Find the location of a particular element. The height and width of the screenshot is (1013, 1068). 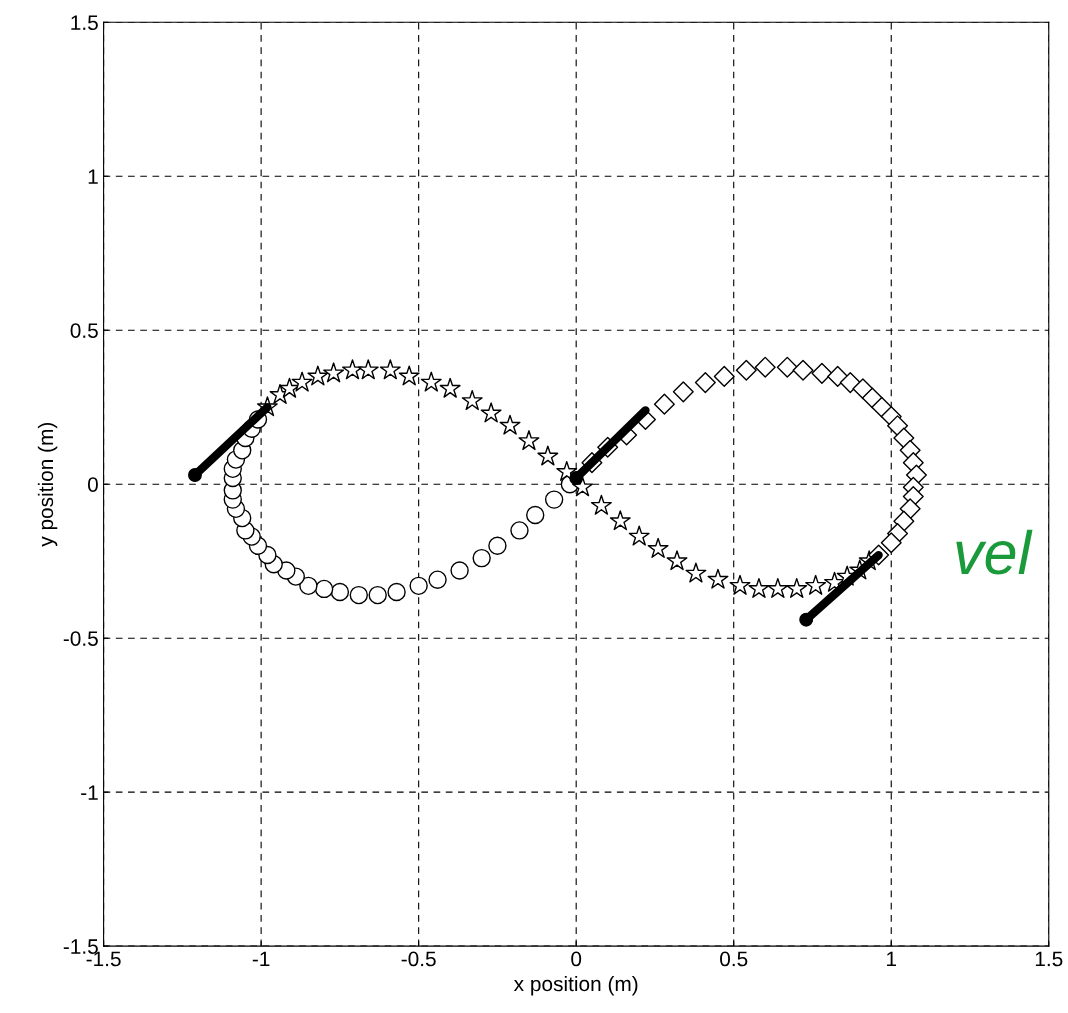

x-axis-title: x position (m) is located at coordinates (575, 985).